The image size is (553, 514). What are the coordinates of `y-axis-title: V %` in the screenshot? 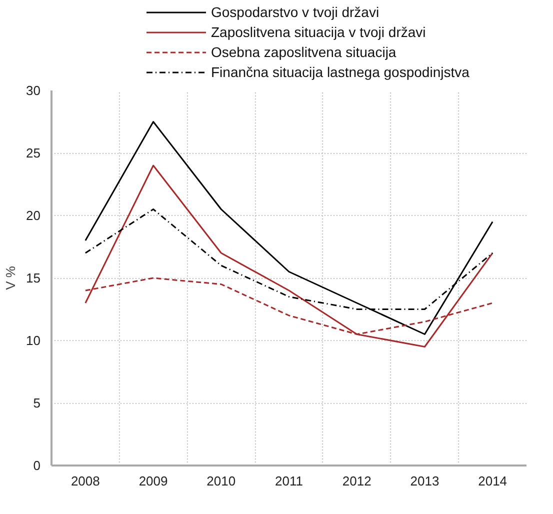 It's located at (10, 278).